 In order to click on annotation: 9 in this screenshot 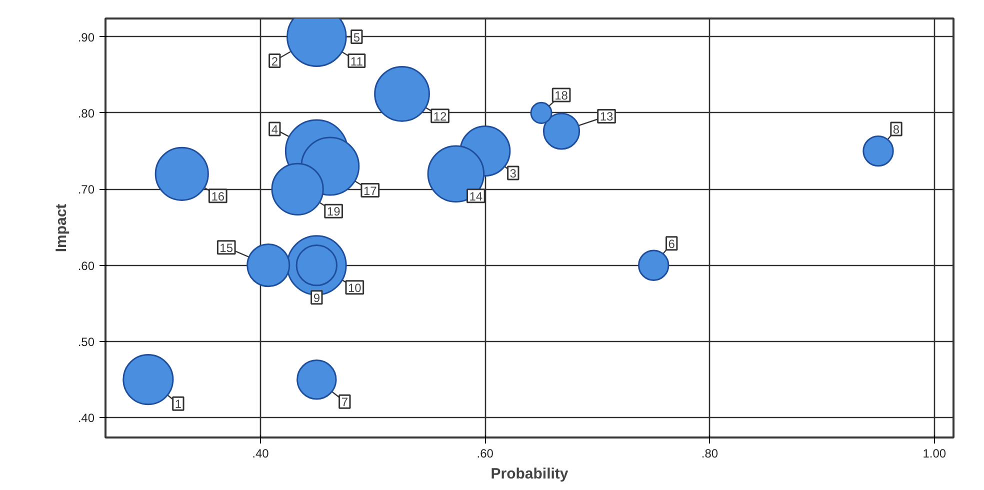, I will do `click(316, 297)`.